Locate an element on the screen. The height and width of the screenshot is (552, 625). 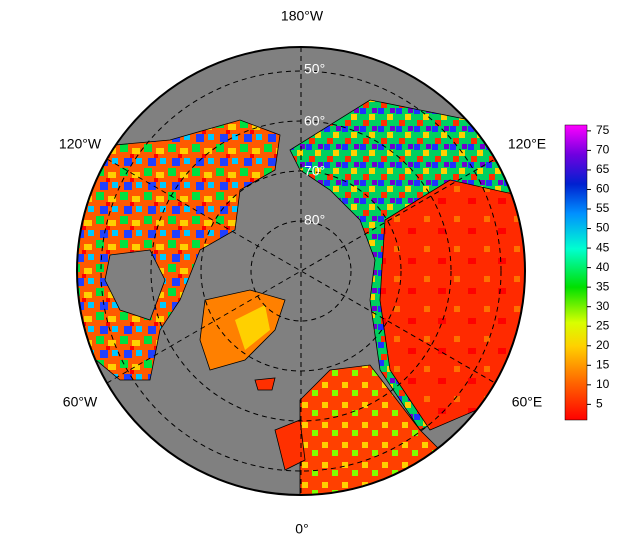
lat-label: 70° is located at coordinates (314, 171).